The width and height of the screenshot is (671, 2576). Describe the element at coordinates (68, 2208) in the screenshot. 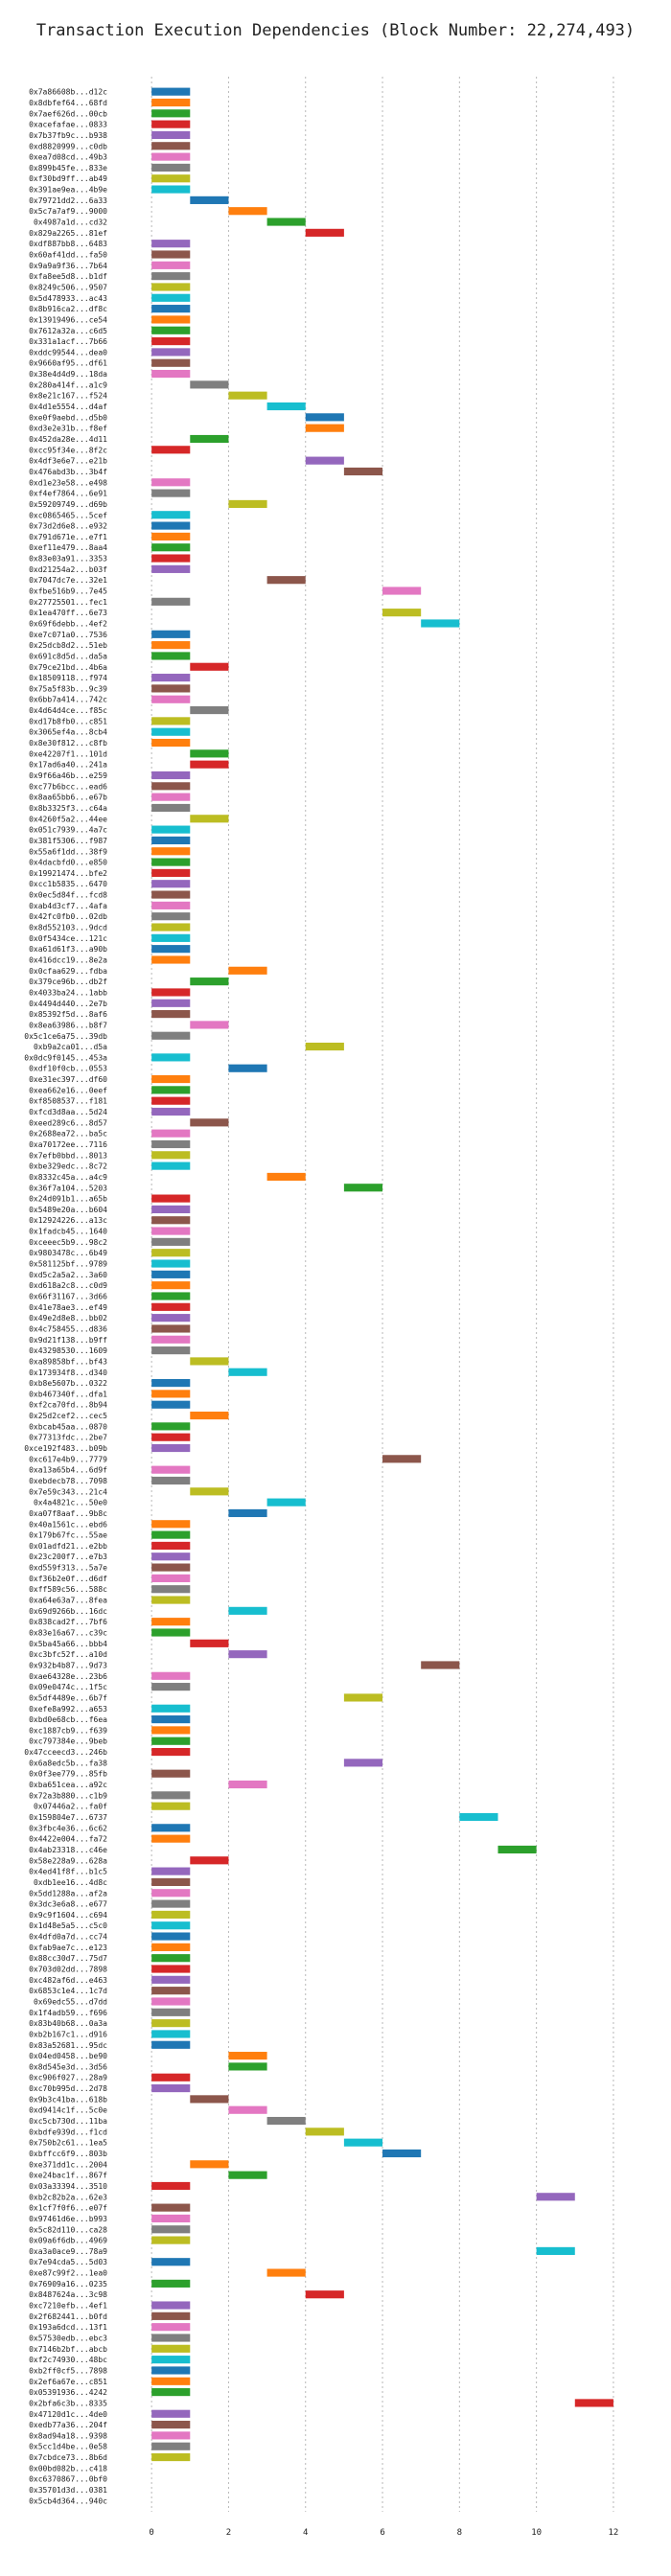

I see `transaction-label: 0x1cf7f0f6...e07f` at that location.